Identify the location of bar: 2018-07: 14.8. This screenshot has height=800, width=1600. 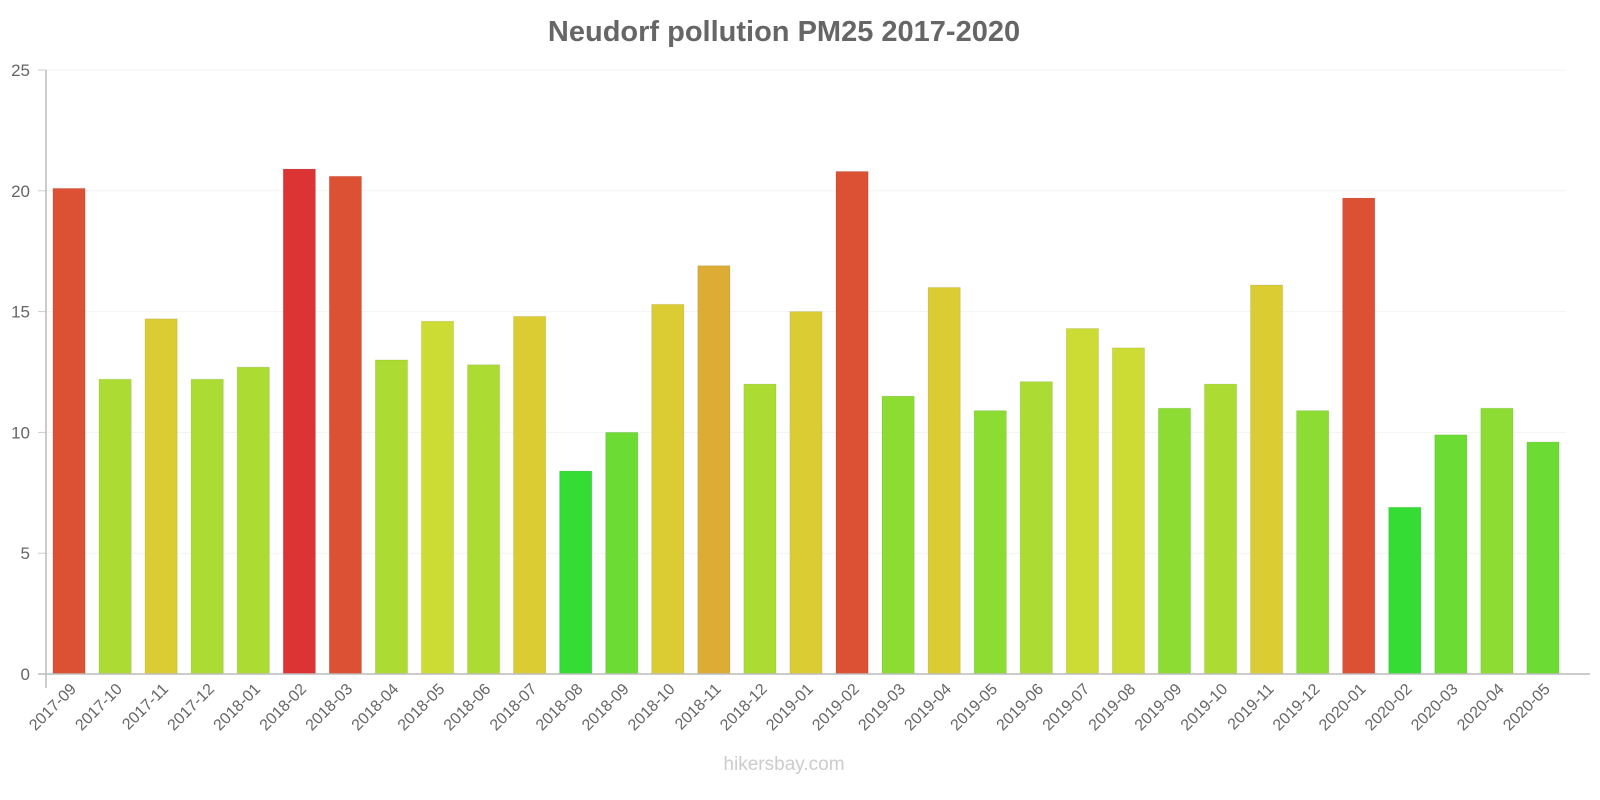
(530, 495).